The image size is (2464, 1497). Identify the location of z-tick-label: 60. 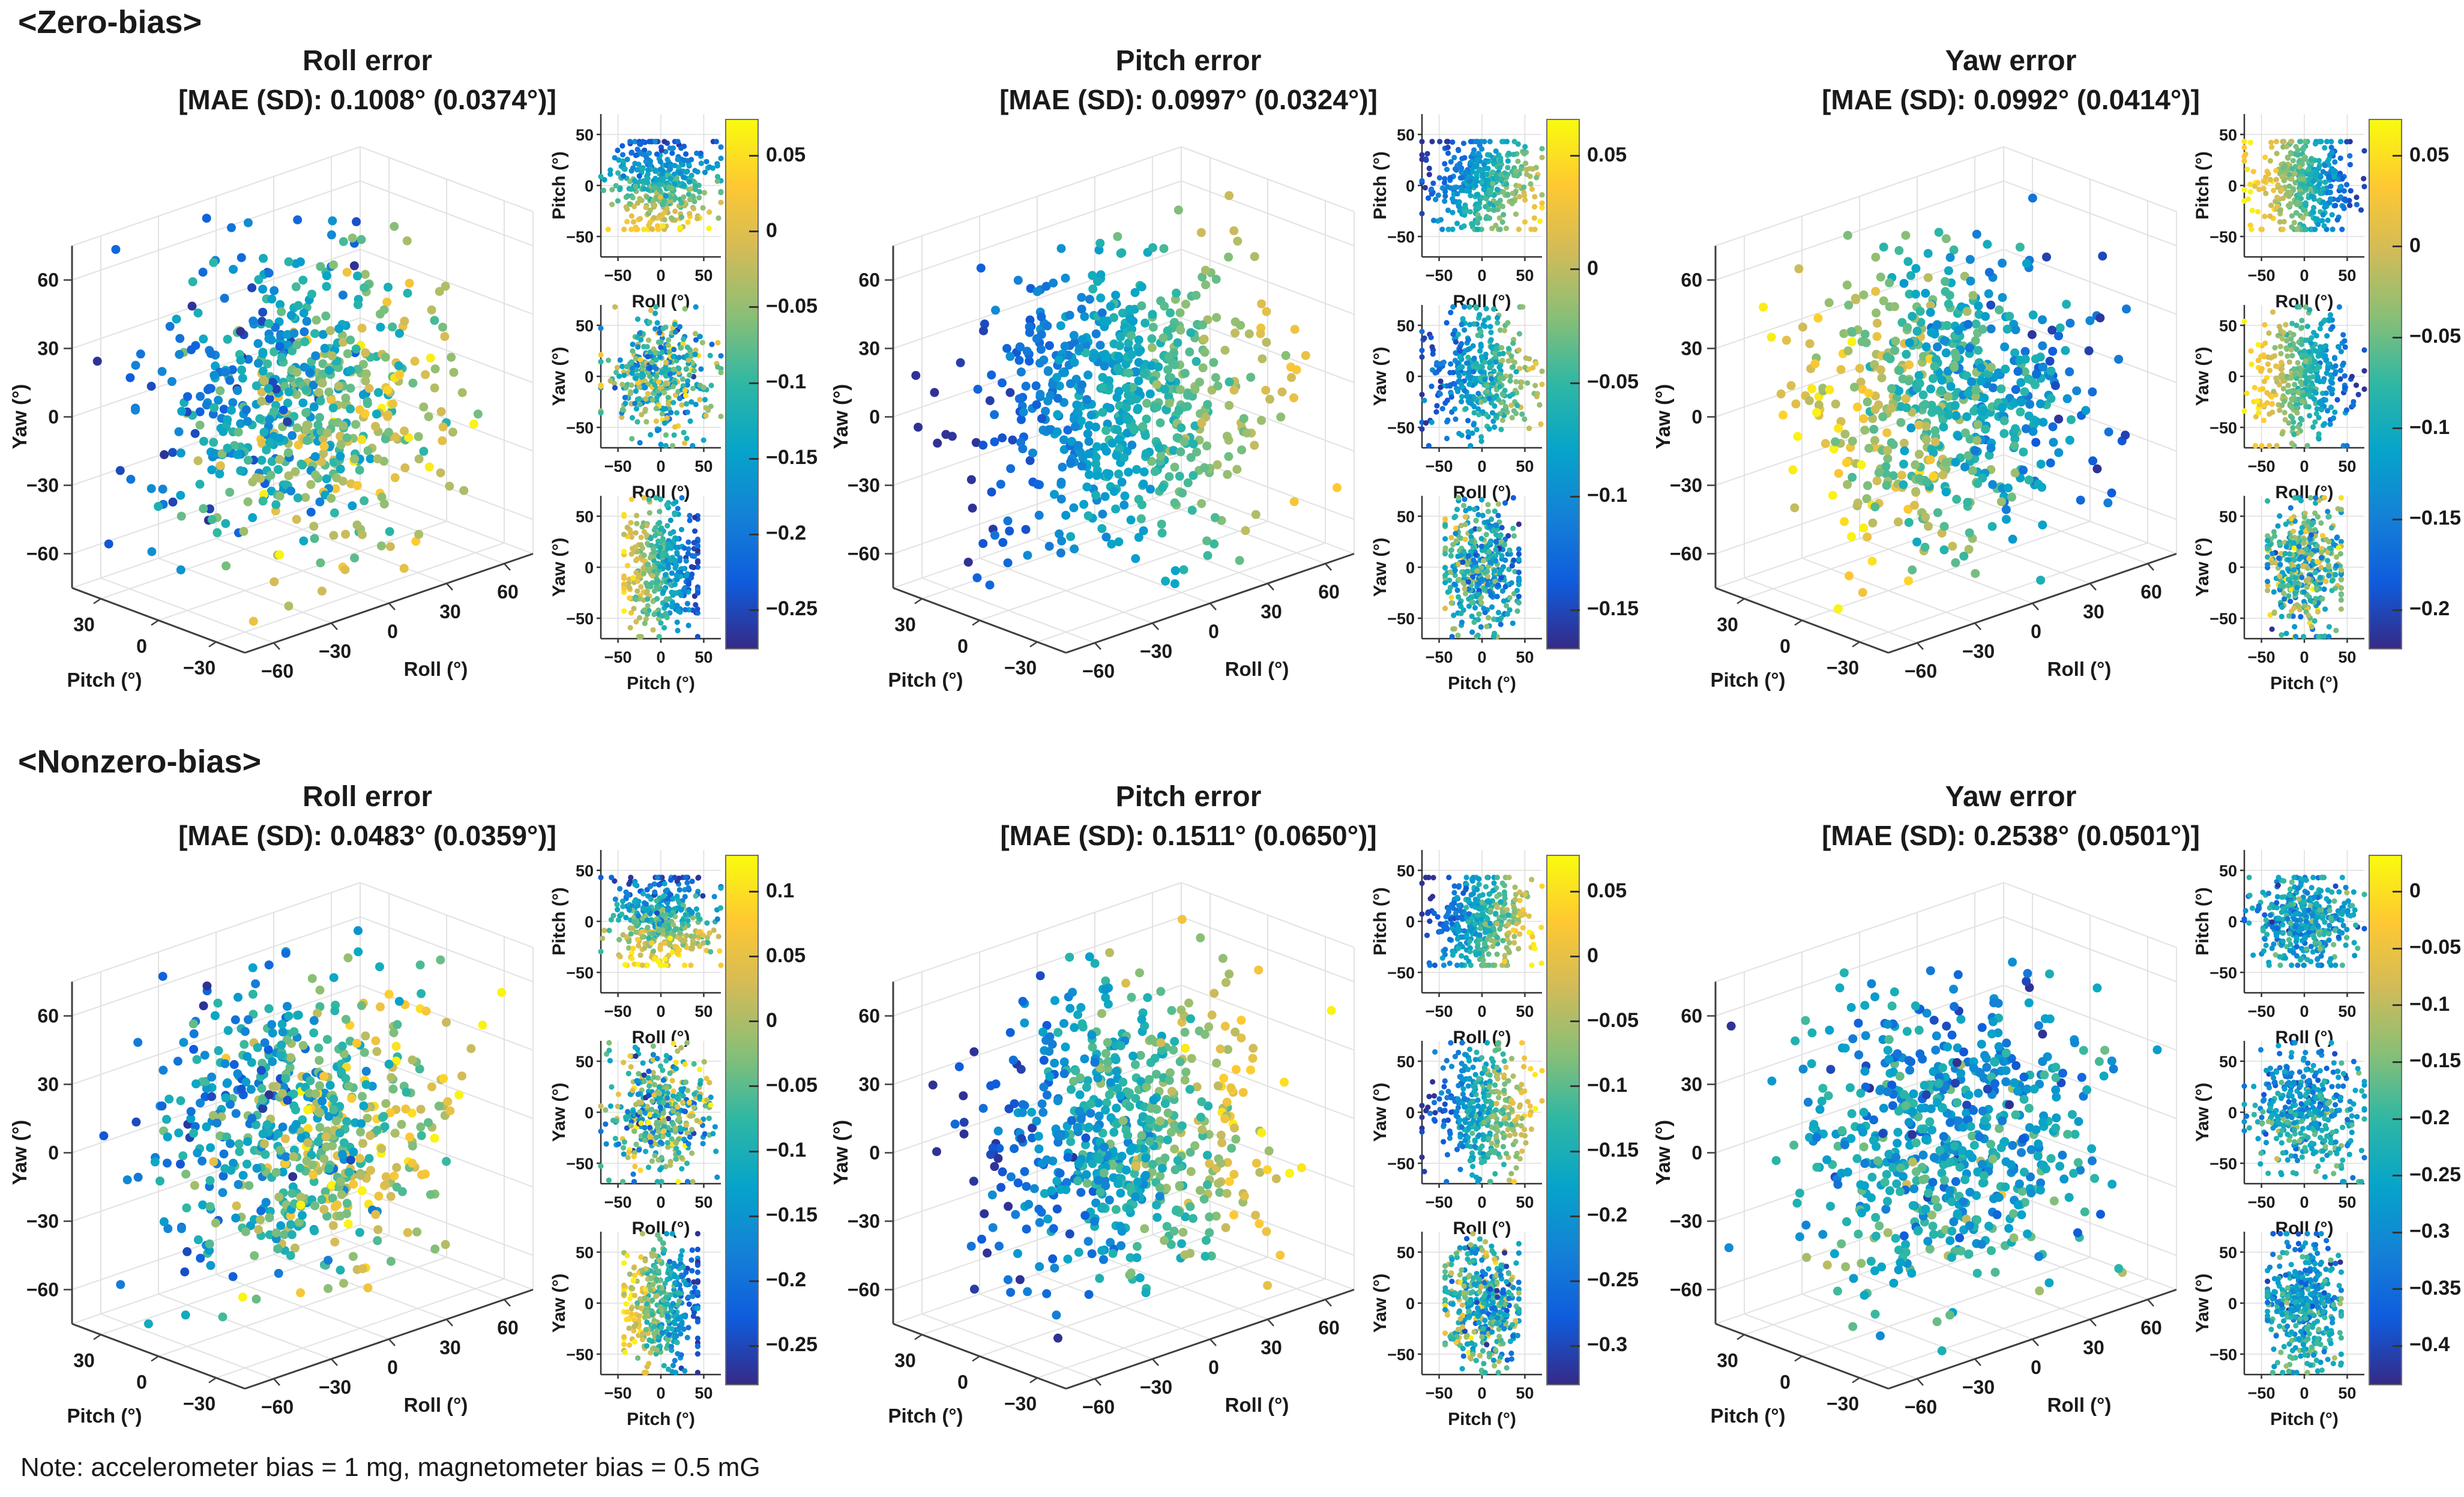
(1691, 280).